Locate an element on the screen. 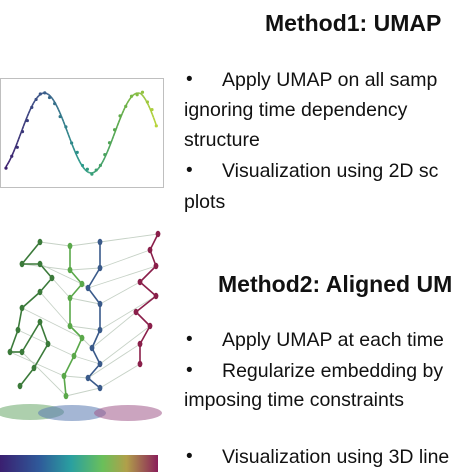 This screenshot has width=474, height=474. umap-2d-scatter-panel is located at coordinates (82, 133).